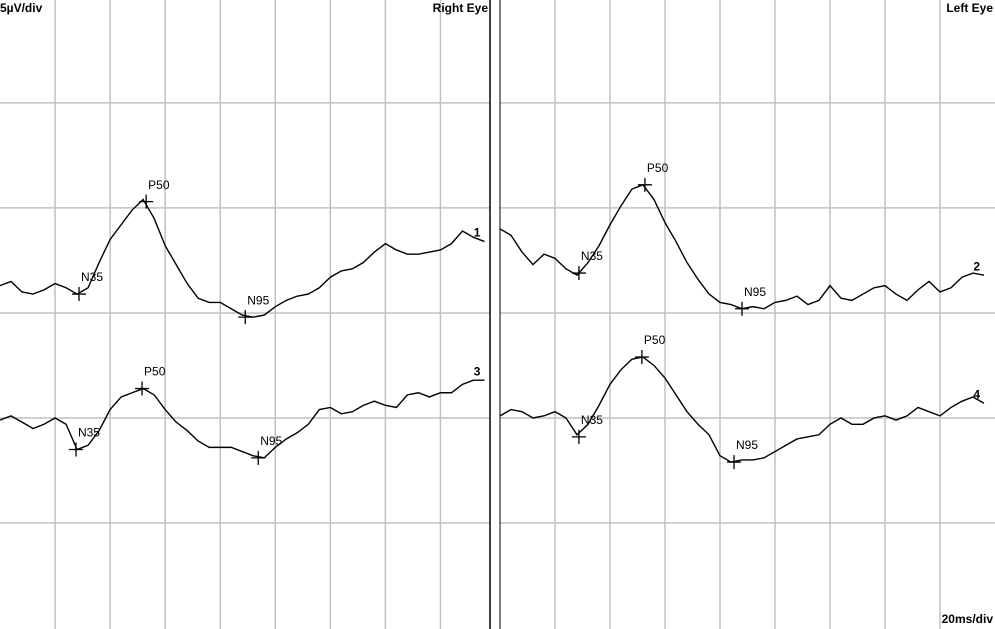  What do you see at coordinates (21, 8) in the screenshot?
I see `amplitude-scale: 5µV/div` at bounding box center [21, 8].